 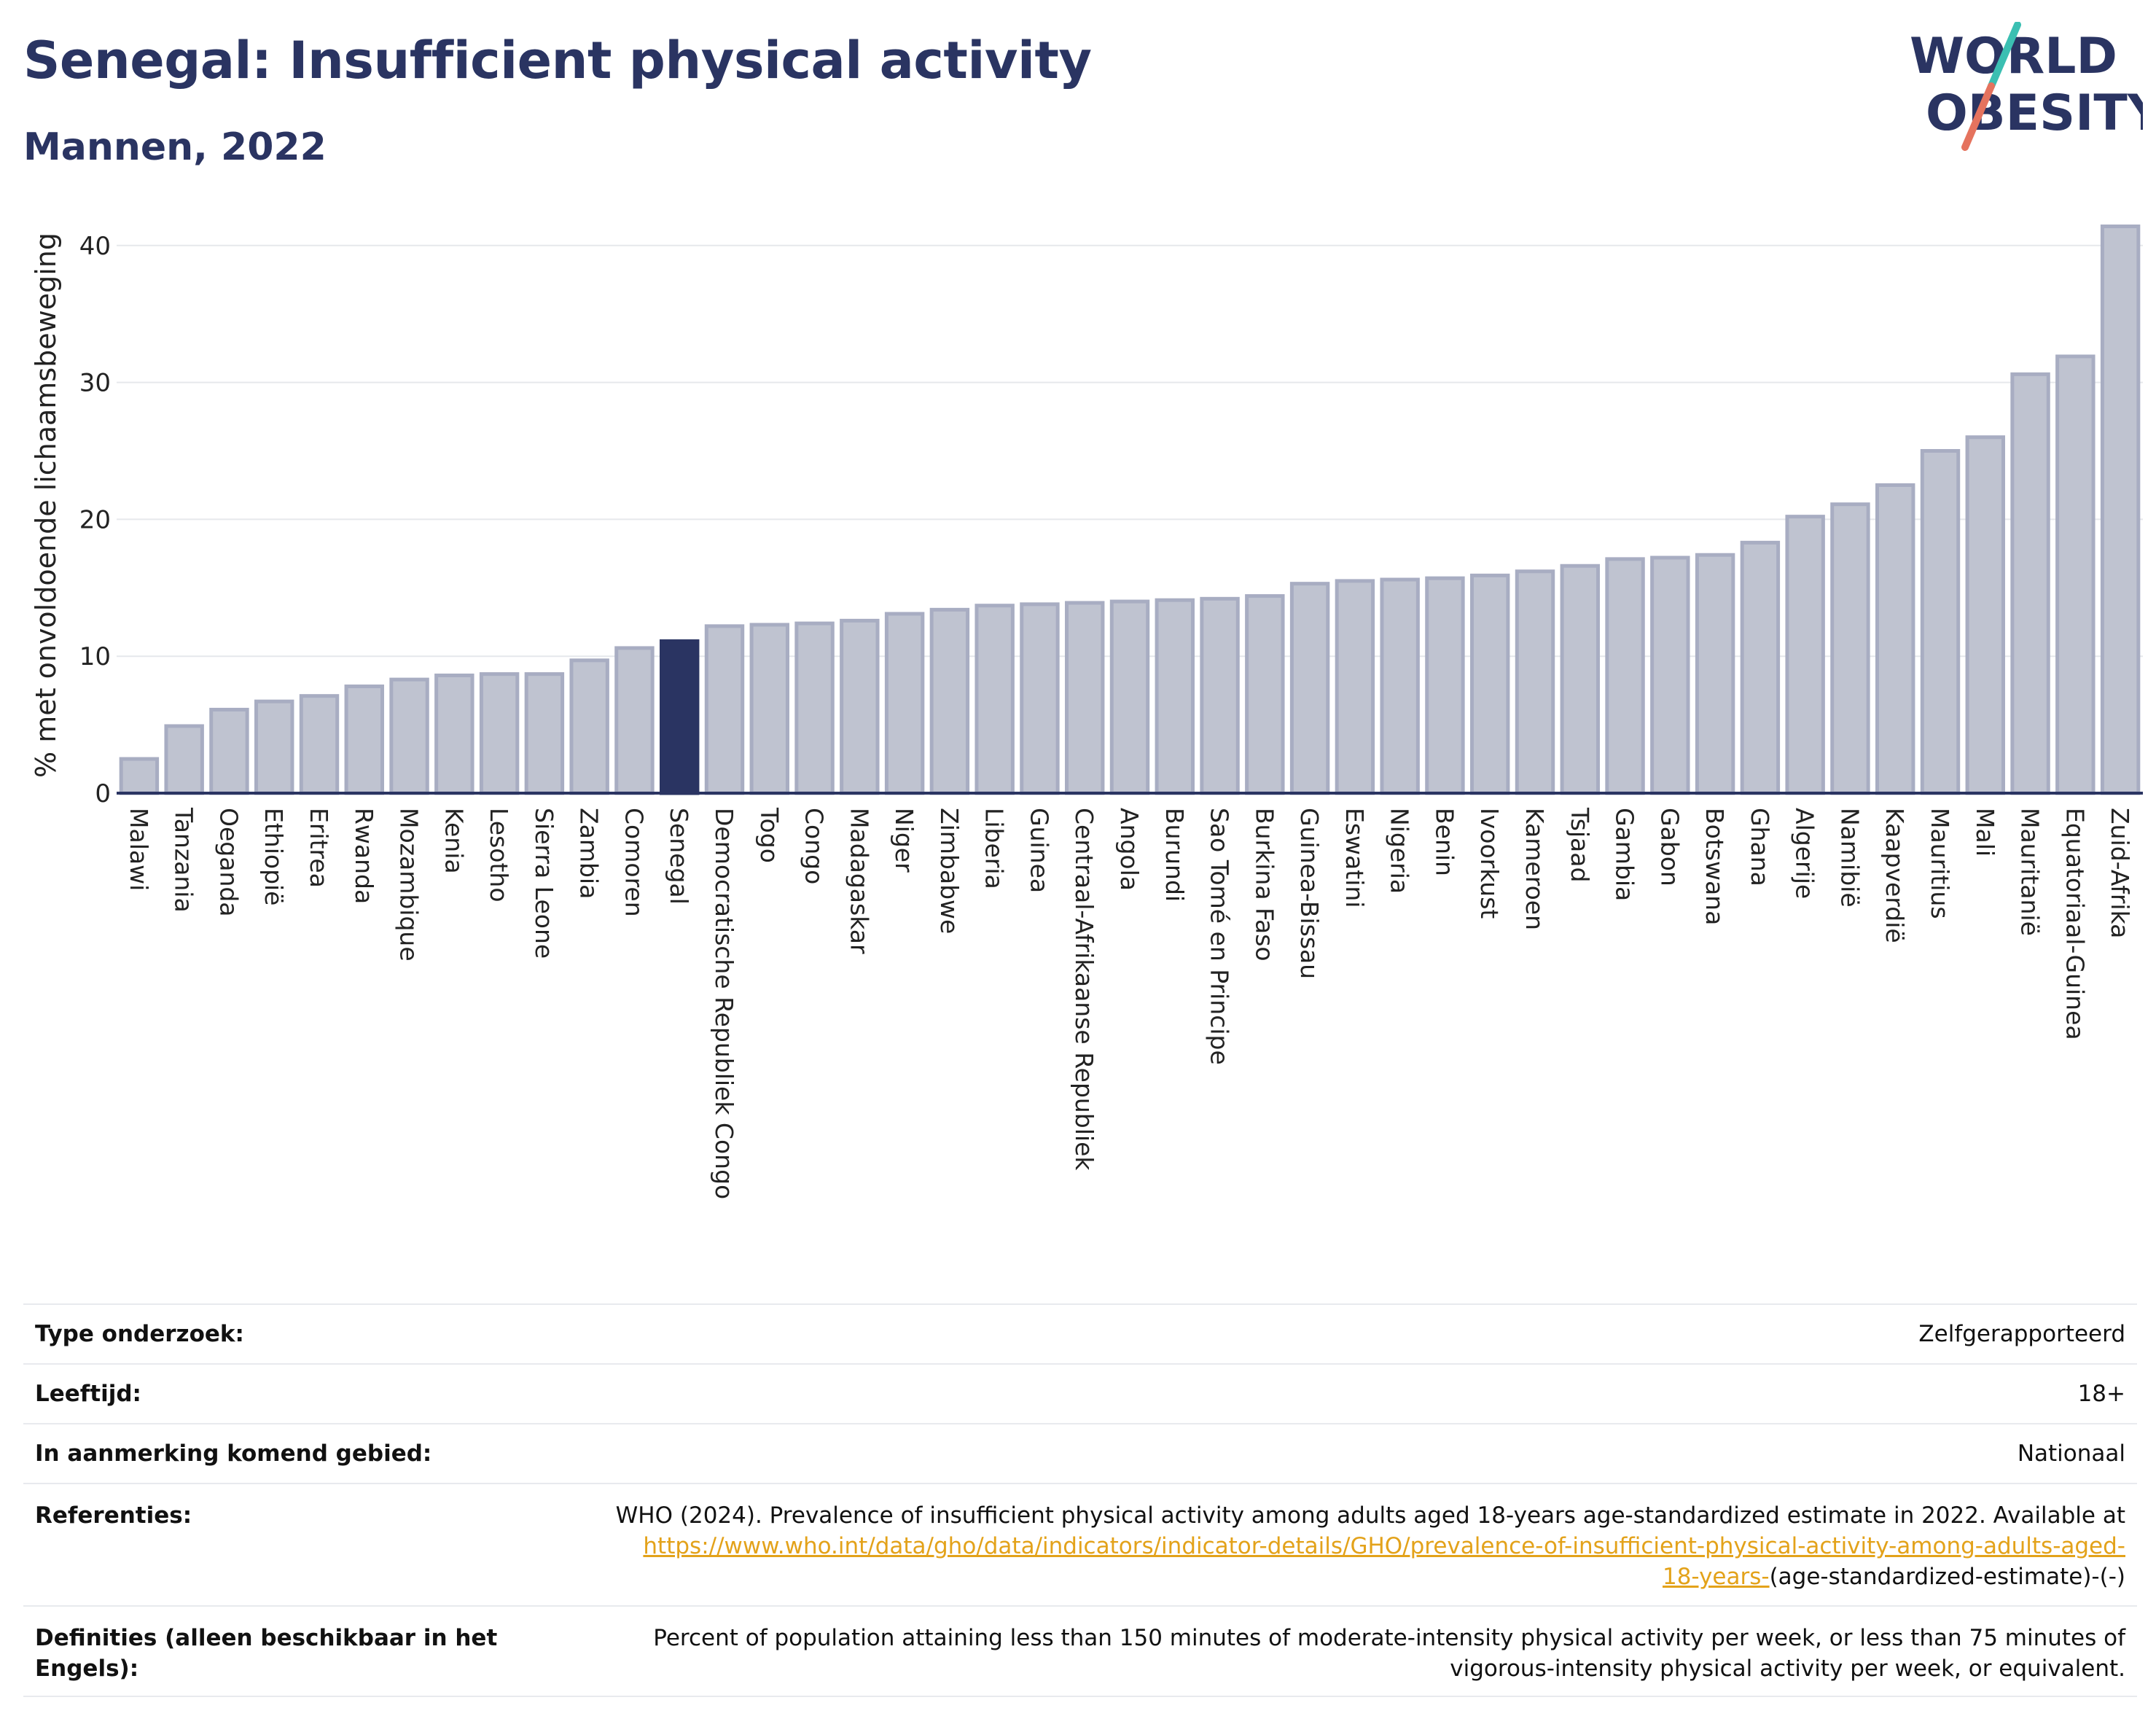 I want to click on bar-kenia, so click(x=454, y=734).